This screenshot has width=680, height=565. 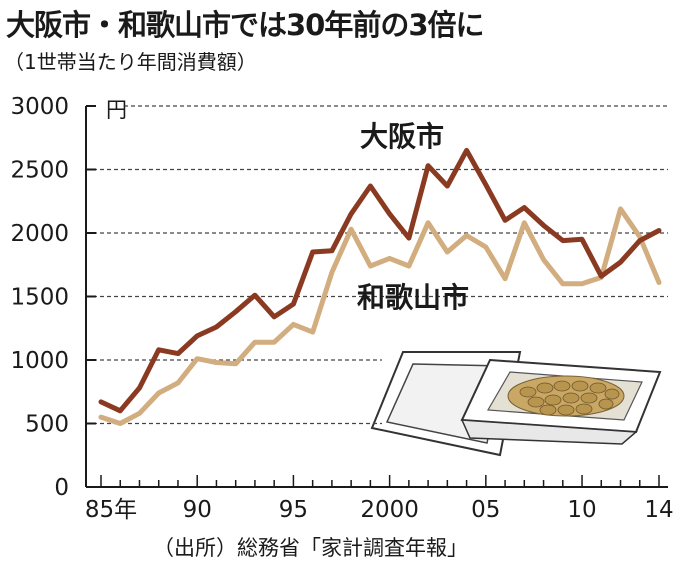 I want to click on x-tick-label: 10, so click(x=581, y=510).